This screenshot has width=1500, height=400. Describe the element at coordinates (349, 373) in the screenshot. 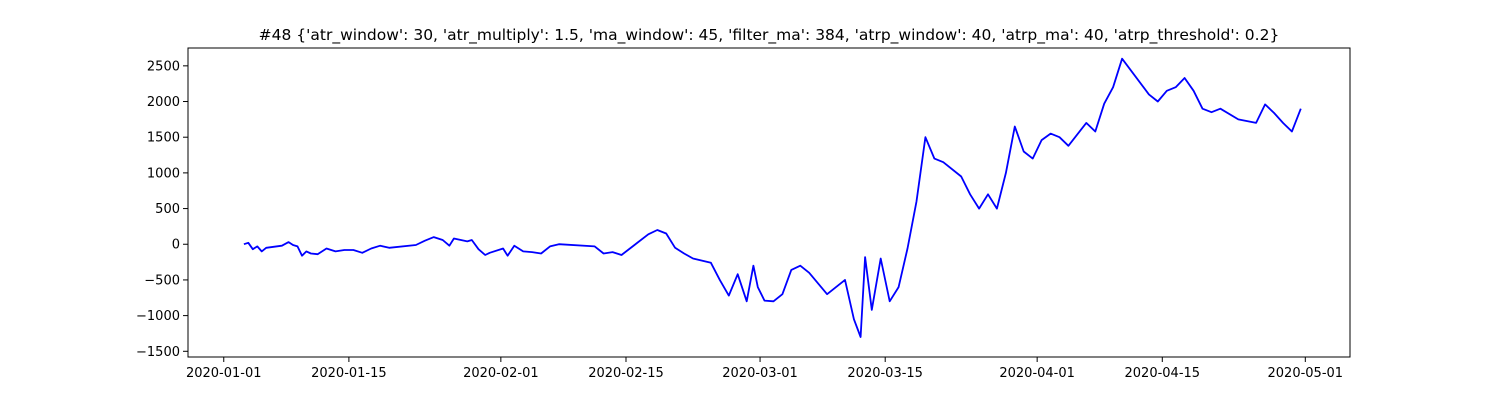

I see `x-tick-label: 2020-01-15` at that location.